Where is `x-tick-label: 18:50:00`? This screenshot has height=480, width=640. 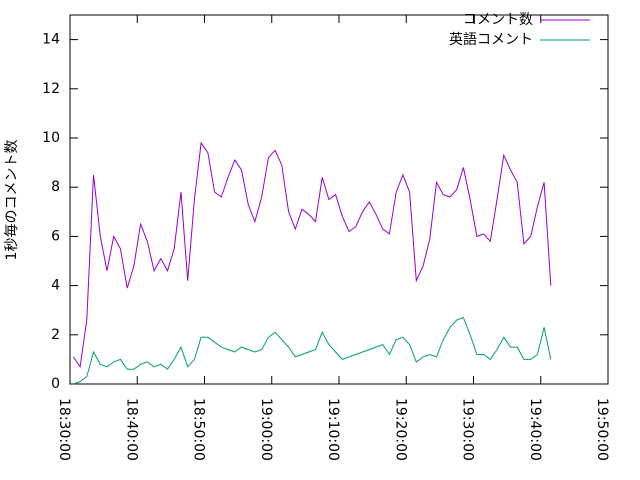 x-tick-label: 18:50:00 is located at coordinates (199, 429).